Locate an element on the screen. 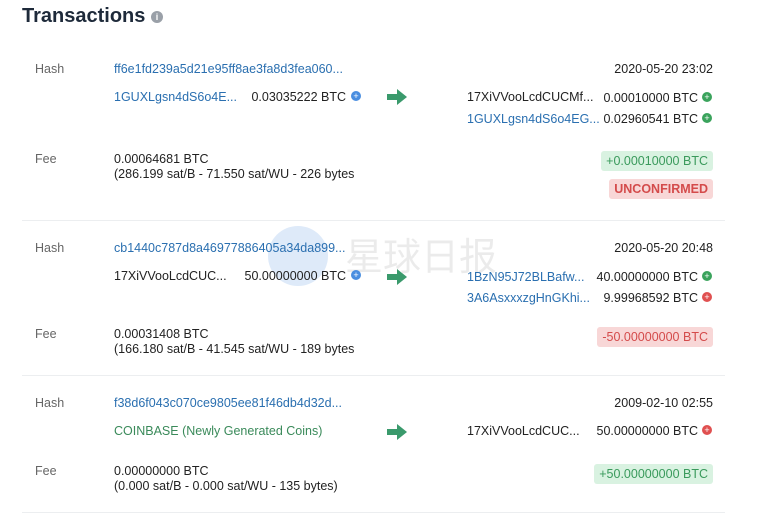  status-badge: UNCONFIRMED is located at coordinates (661, 189).